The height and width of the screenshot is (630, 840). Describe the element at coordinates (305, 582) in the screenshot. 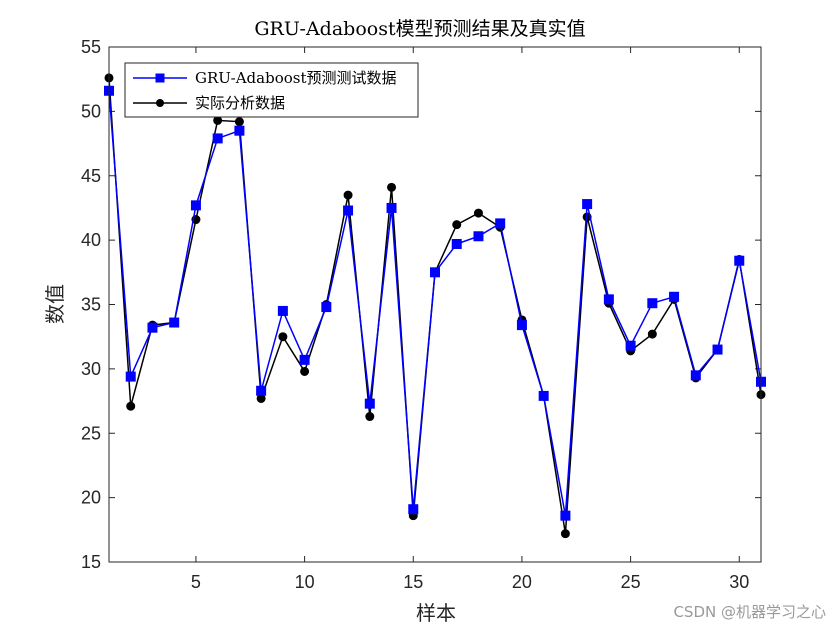

I see `x-tick-label: 10` at that location.